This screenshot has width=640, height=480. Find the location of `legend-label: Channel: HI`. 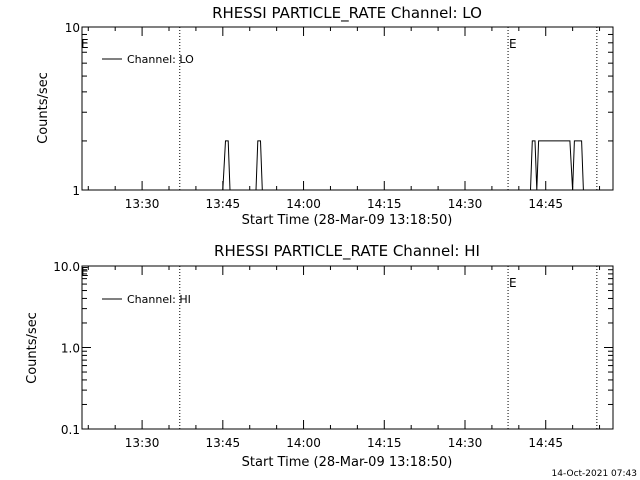

legend-label: Channel: HI is located at coordinates (159, 299).